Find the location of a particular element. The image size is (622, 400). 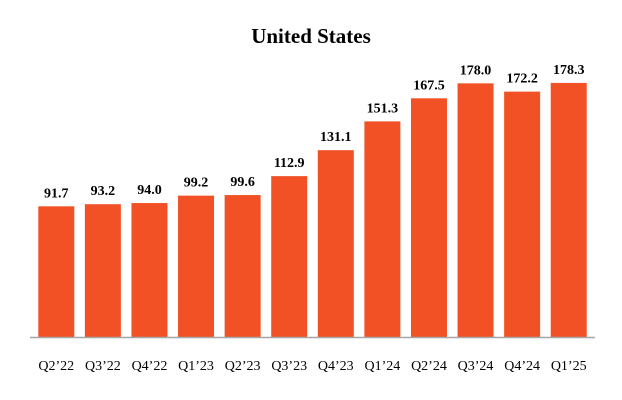

x-tick-label-3: Q1’23 is located at coordinates (196, 366).